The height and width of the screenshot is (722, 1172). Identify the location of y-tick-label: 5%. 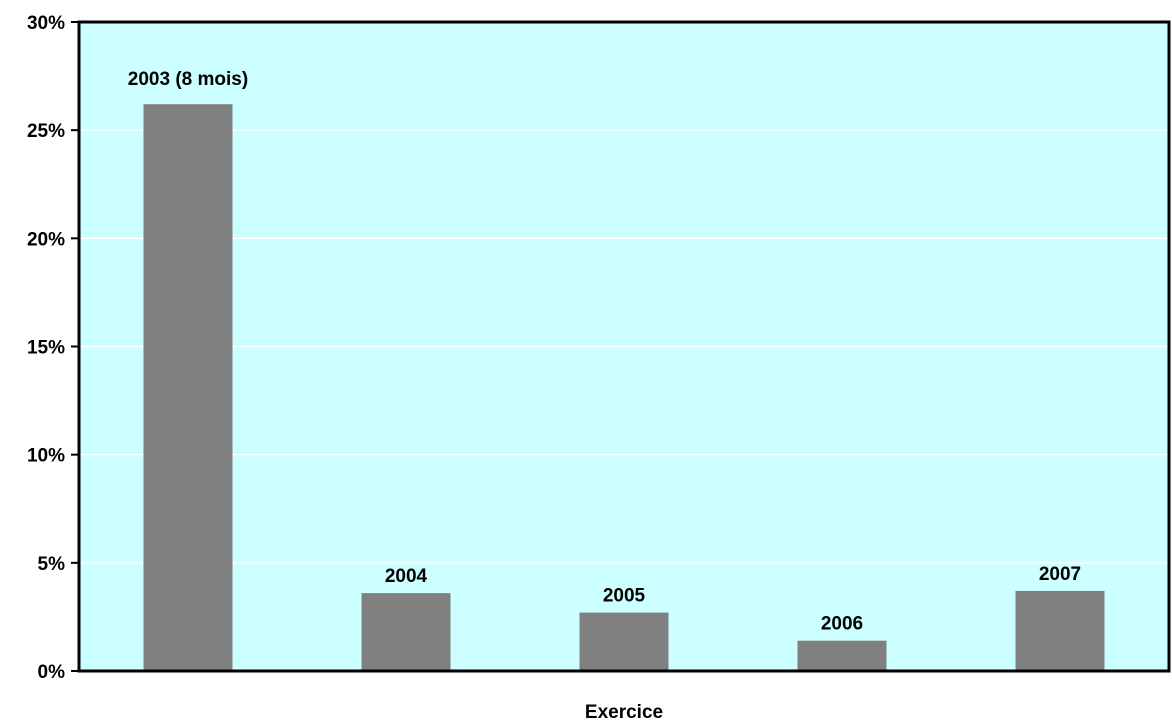
(52, 564).